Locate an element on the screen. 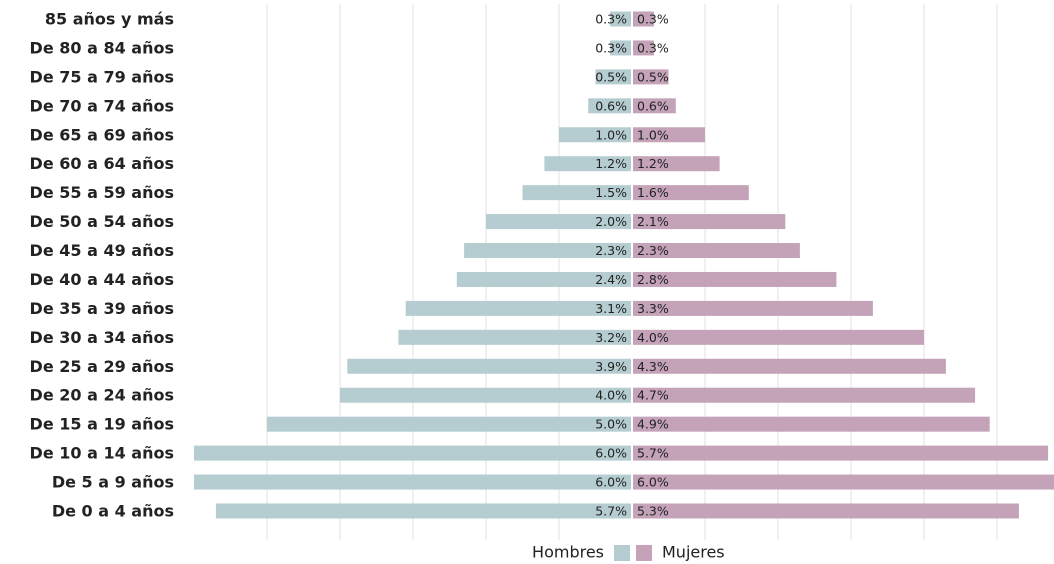 The image size is (1054, 564). category-label: 85 años y más is located at coordinates (109, 19).